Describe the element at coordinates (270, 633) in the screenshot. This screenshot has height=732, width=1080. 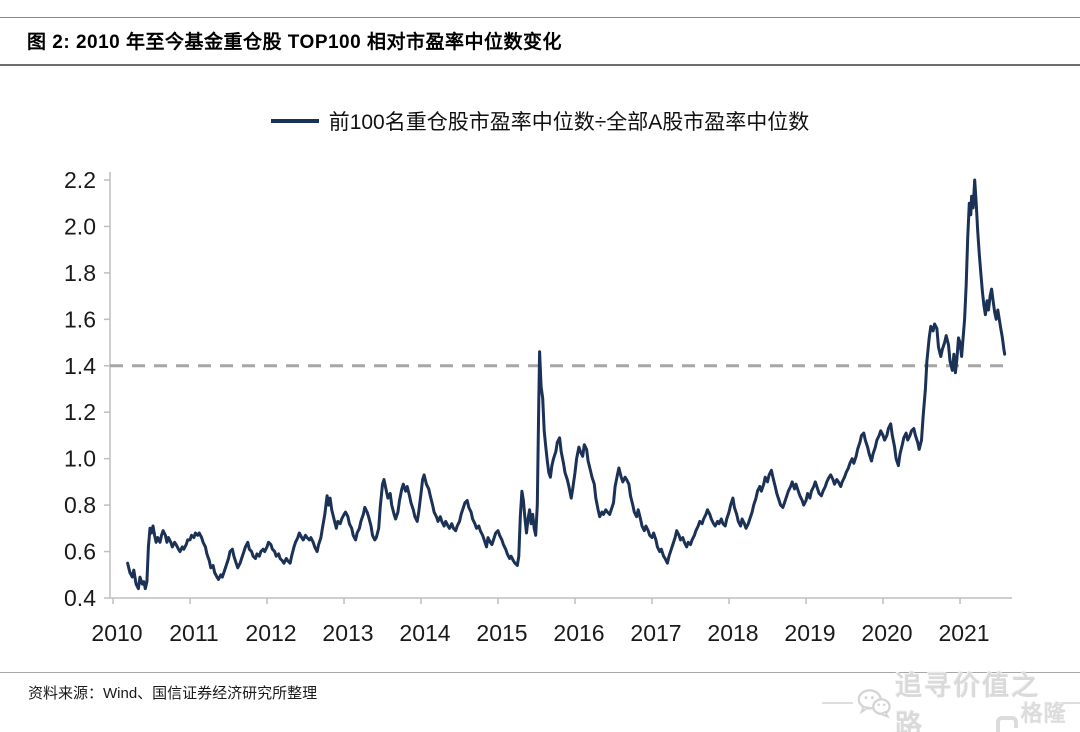
I see `x-tick-label: 2012` at that location.